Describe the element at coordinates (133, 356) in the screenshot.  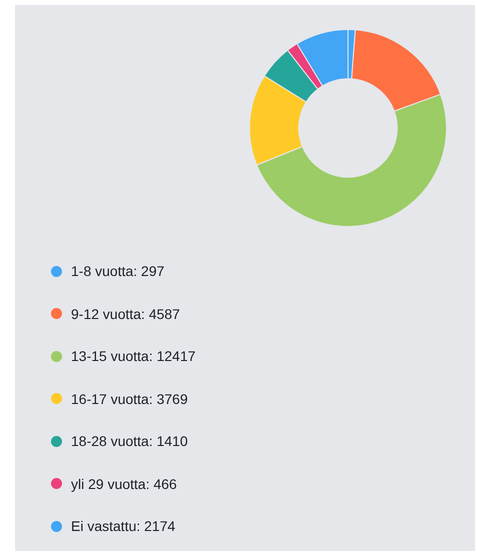
I see `legend-label: 13-15 vuotta: 12417` at that location.